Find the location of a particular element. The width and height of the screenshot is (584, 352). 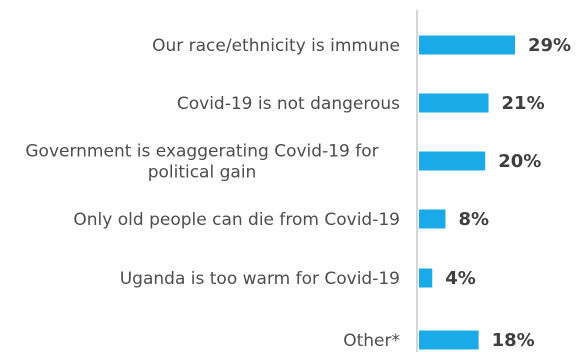

value-label: 20% is located at coordinates (519, 161).